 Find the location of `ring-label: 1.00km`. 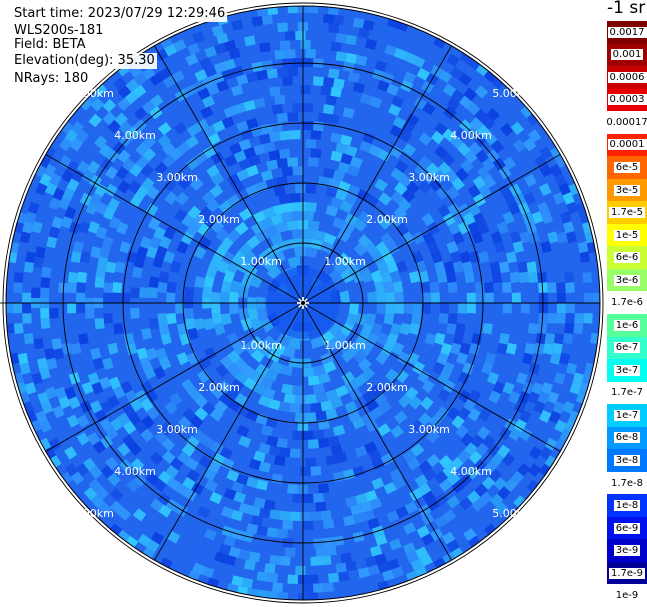

ring-label: 1.00km is located at coordinates (261, 345).